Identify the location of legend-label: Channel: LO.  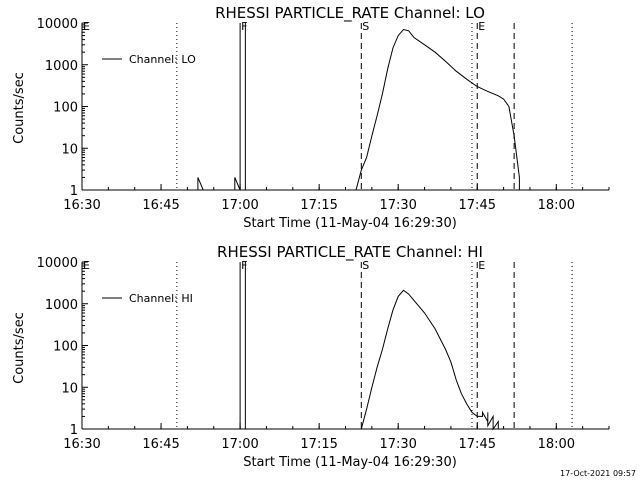
(162, 59).